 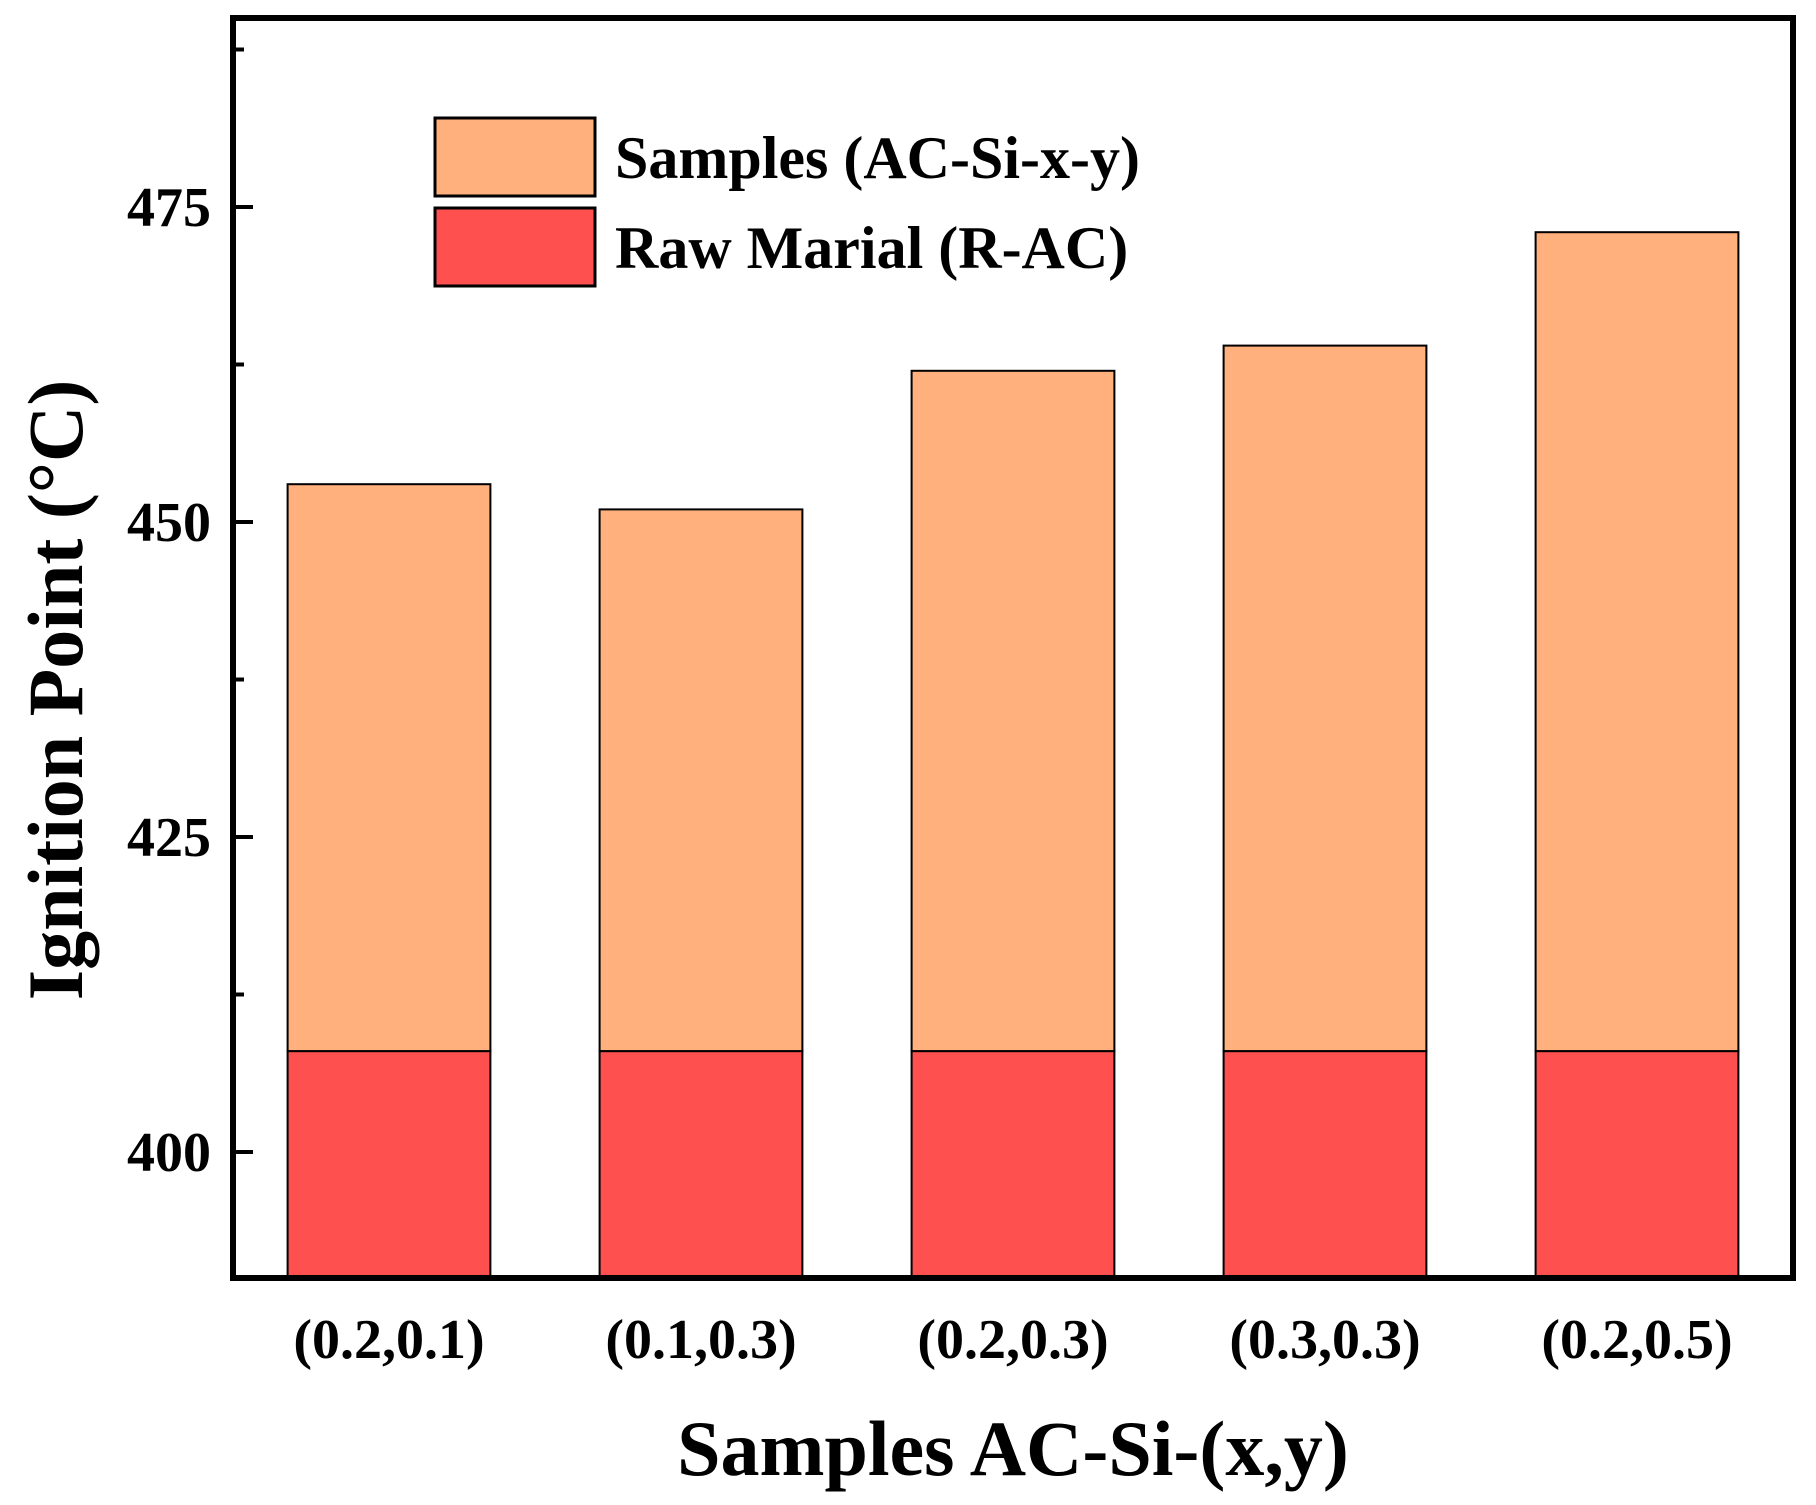 What do you see at coordinates (1324, 1340) in the screenshot?
I see `x-tick-label-4: (0.3,0.3)` at bounding box center [1324, 1340].